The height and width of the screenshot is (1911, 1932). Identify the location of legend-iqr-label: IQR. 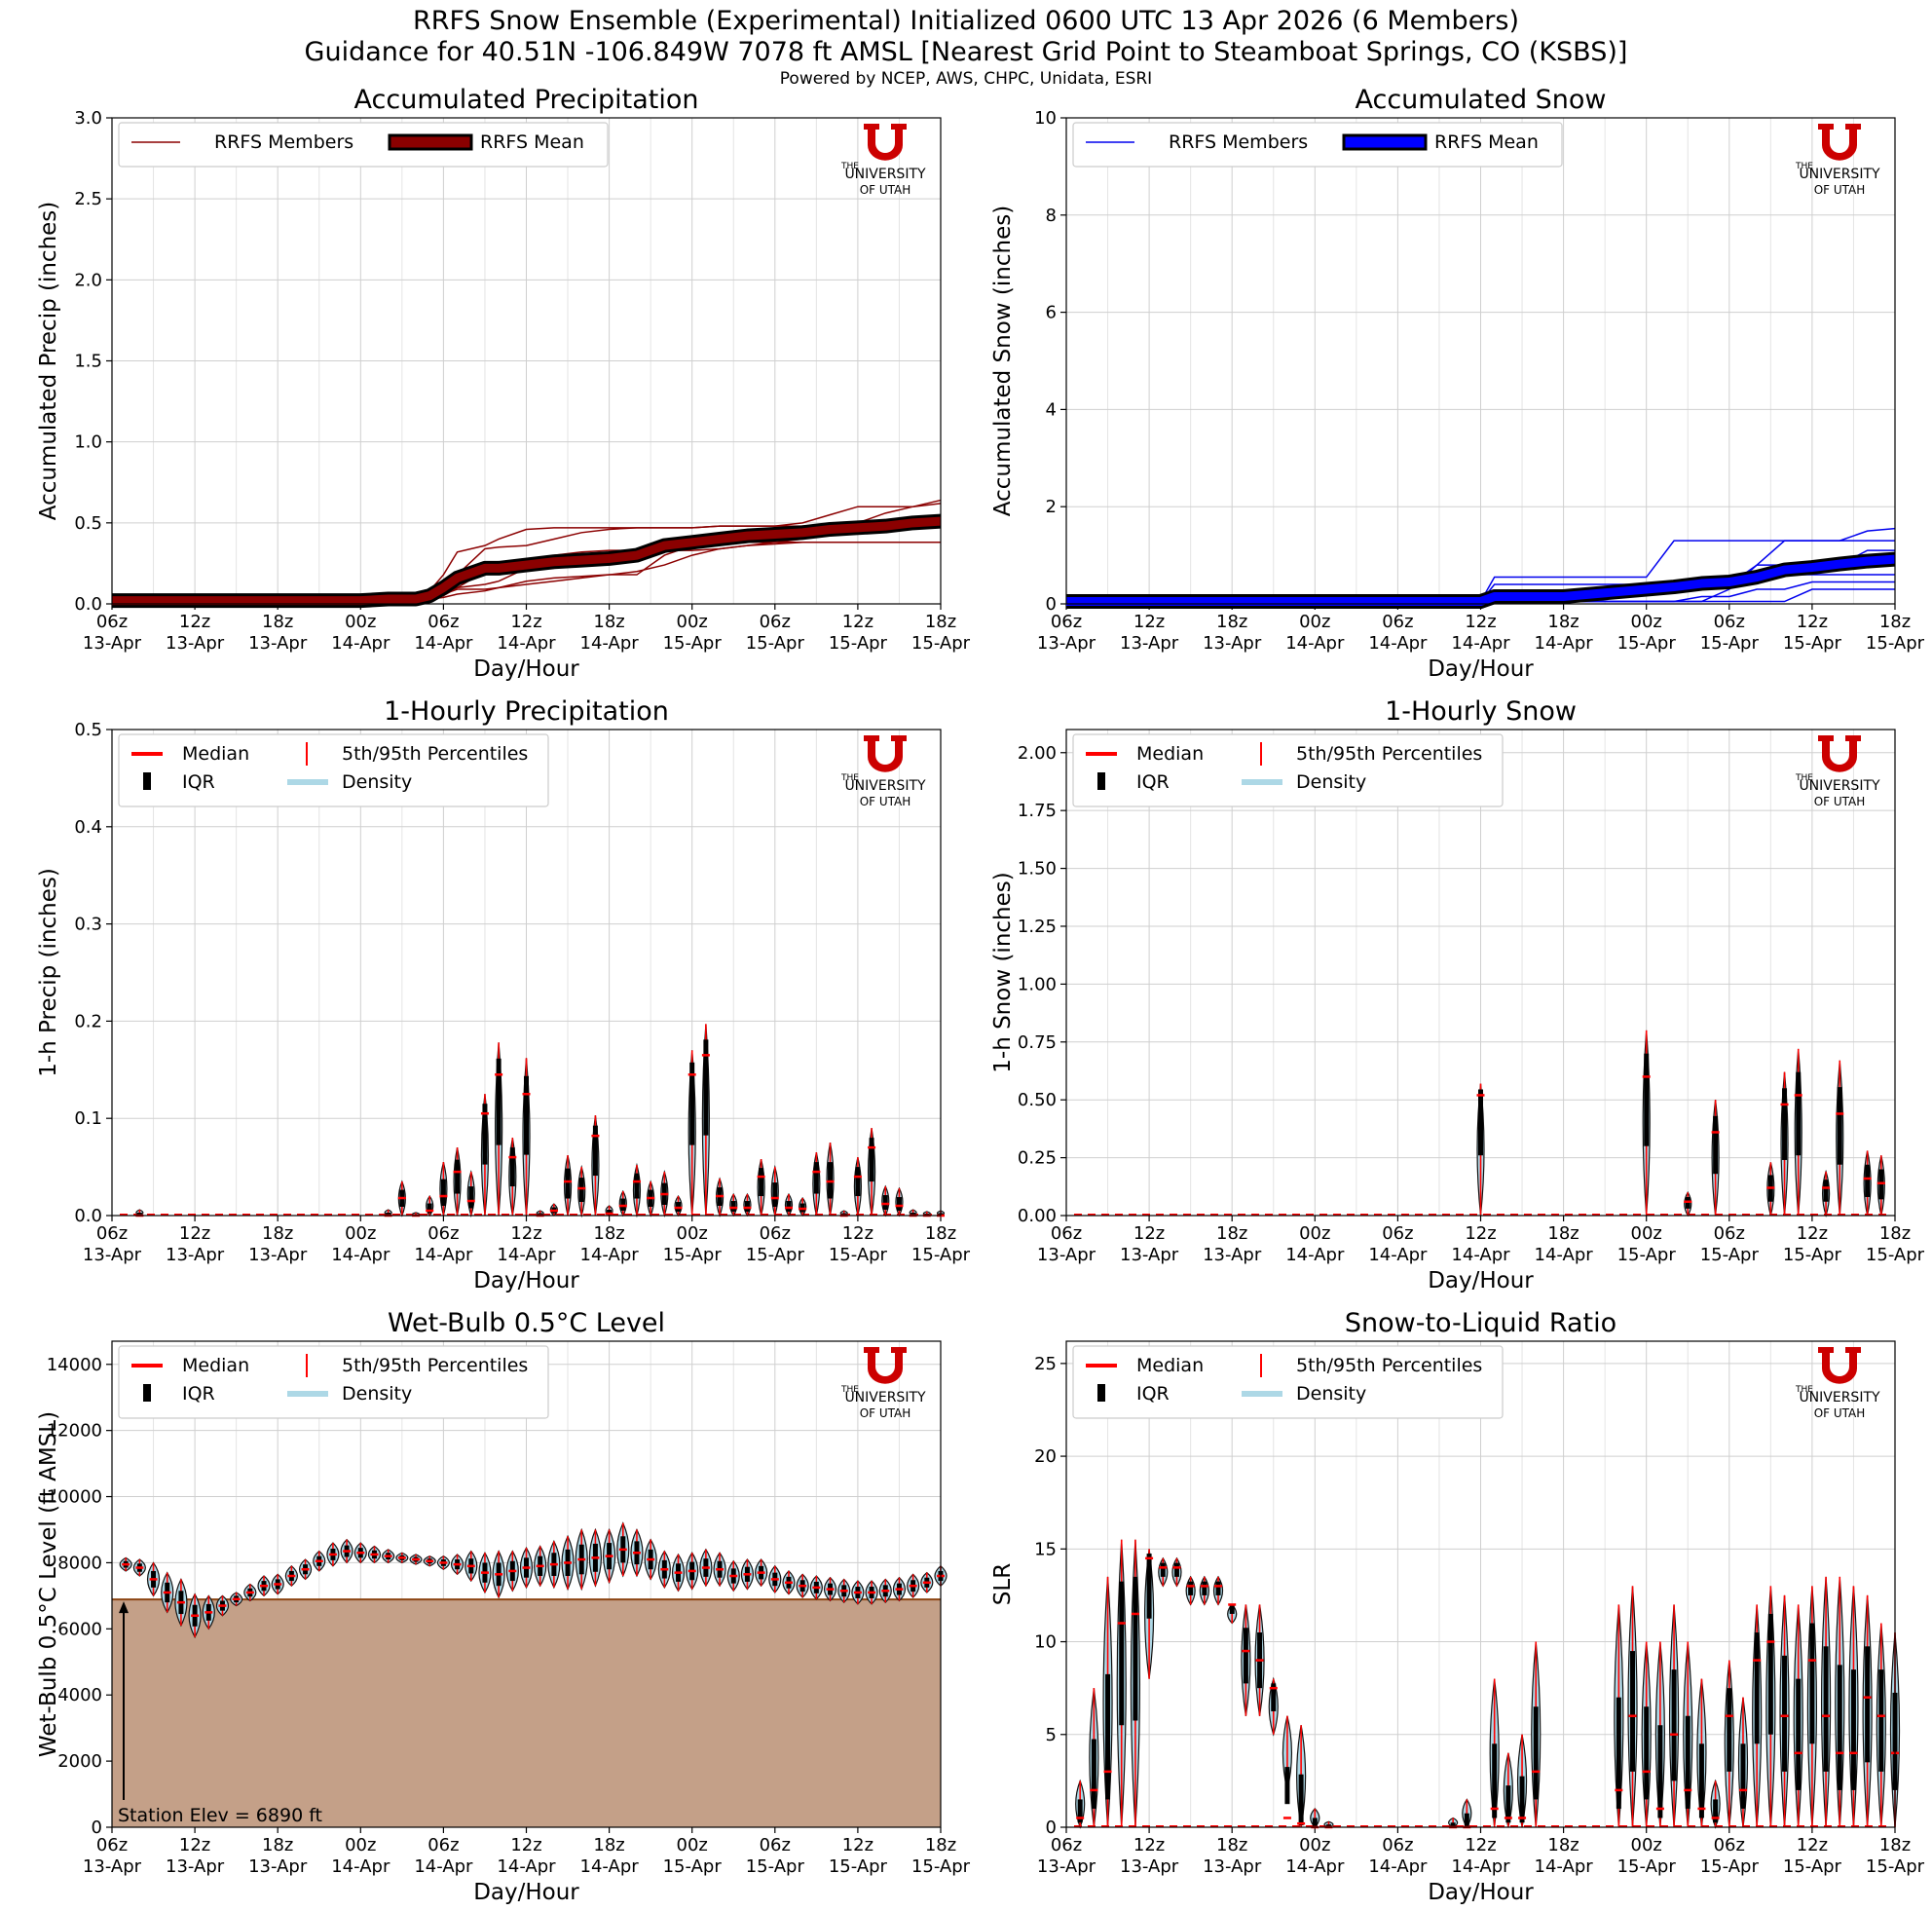
(1153, 782).